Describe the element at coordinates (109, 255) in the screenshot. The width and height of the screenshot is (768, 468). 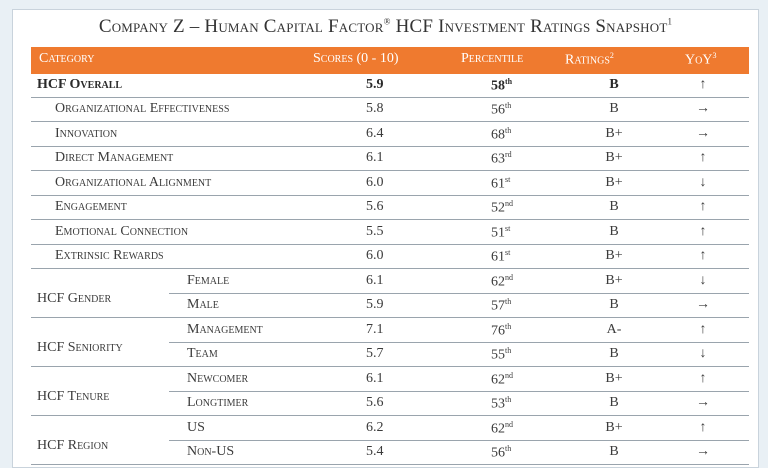
I see `row-label: Extrinsic Rewards` at that location.